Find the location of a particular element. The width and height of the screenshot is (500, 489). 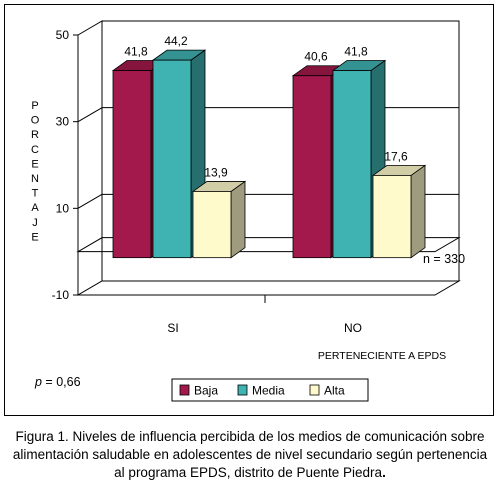

data-label: 17,6 is located at coordinates (396, 156).